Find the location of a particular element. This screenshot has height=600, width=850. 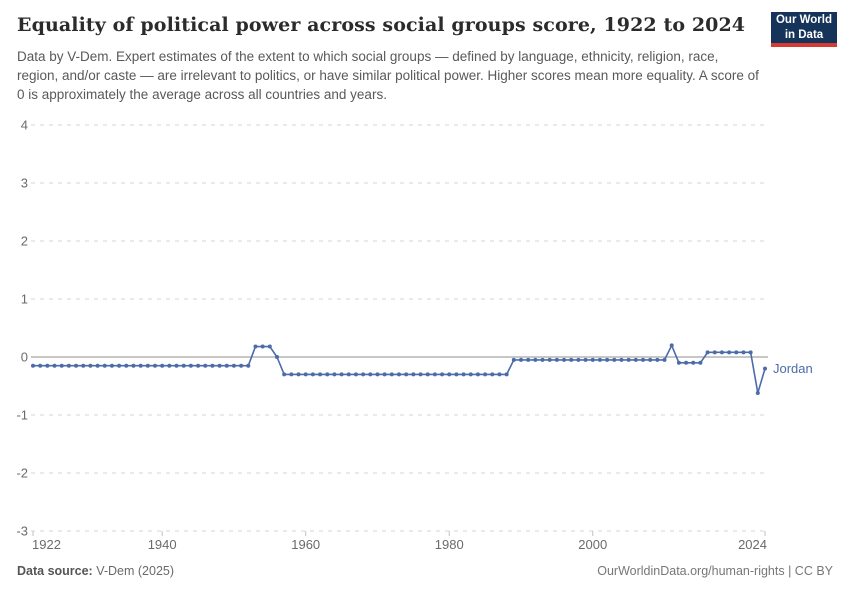

owid-logo-line2: in Data is located at coordinates (804, 34).